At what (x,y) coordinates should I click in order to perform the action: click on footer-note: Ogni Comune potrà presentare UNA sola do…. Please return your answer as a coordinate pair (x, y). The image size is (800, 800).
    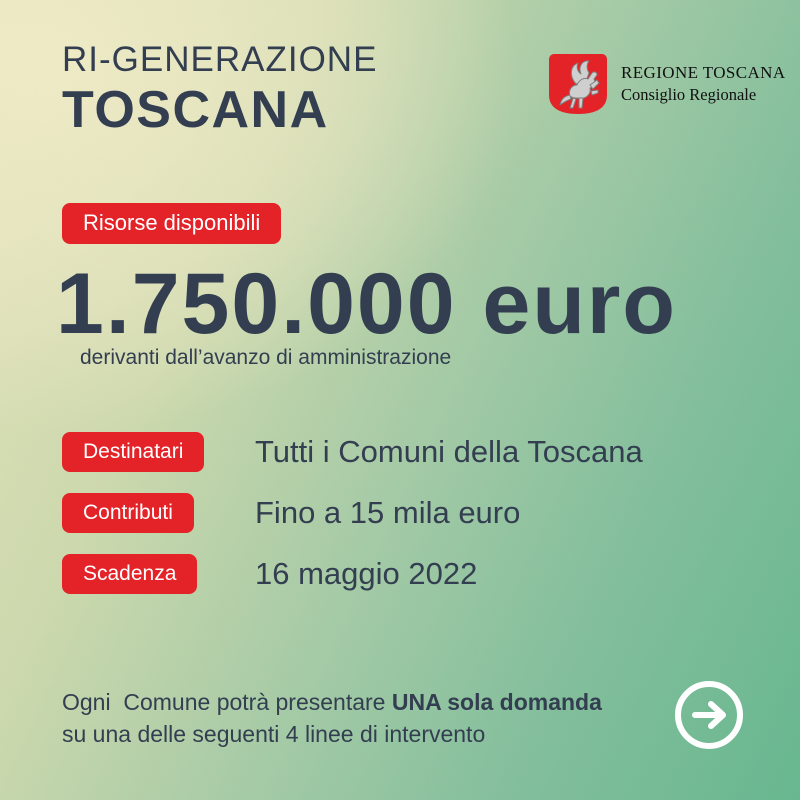
    Looking at the image, I should click on (332, 718).